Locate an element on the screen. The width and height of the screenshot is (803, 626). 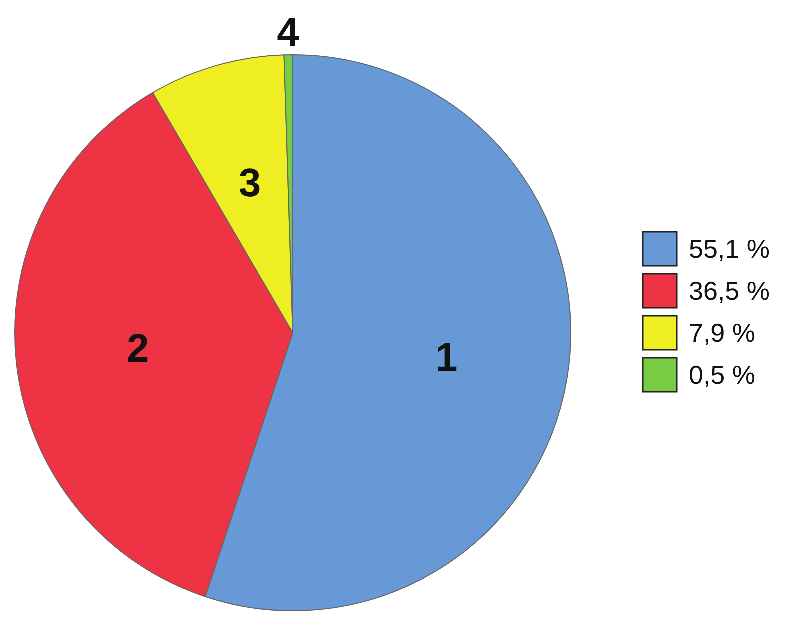
legend-label: 36,5 % is located at coordinates (729, 291).